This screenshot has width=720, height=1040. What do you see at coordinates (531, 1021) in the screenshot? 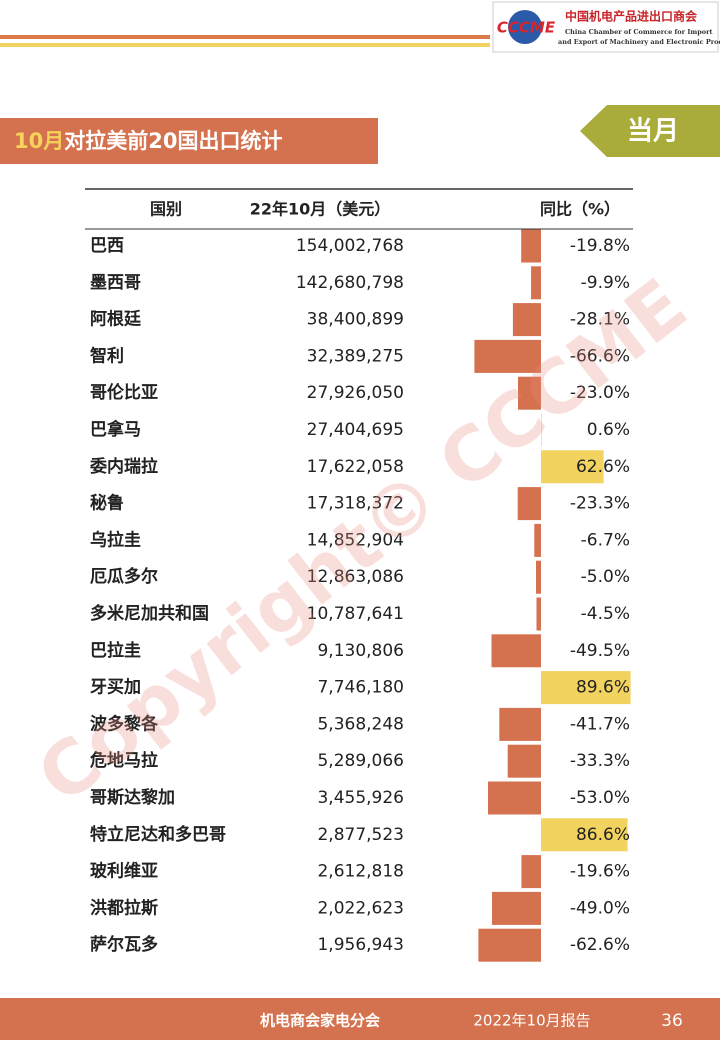
I see `footer-report: 2022年10月报告` at bounding box center [531, 1021].